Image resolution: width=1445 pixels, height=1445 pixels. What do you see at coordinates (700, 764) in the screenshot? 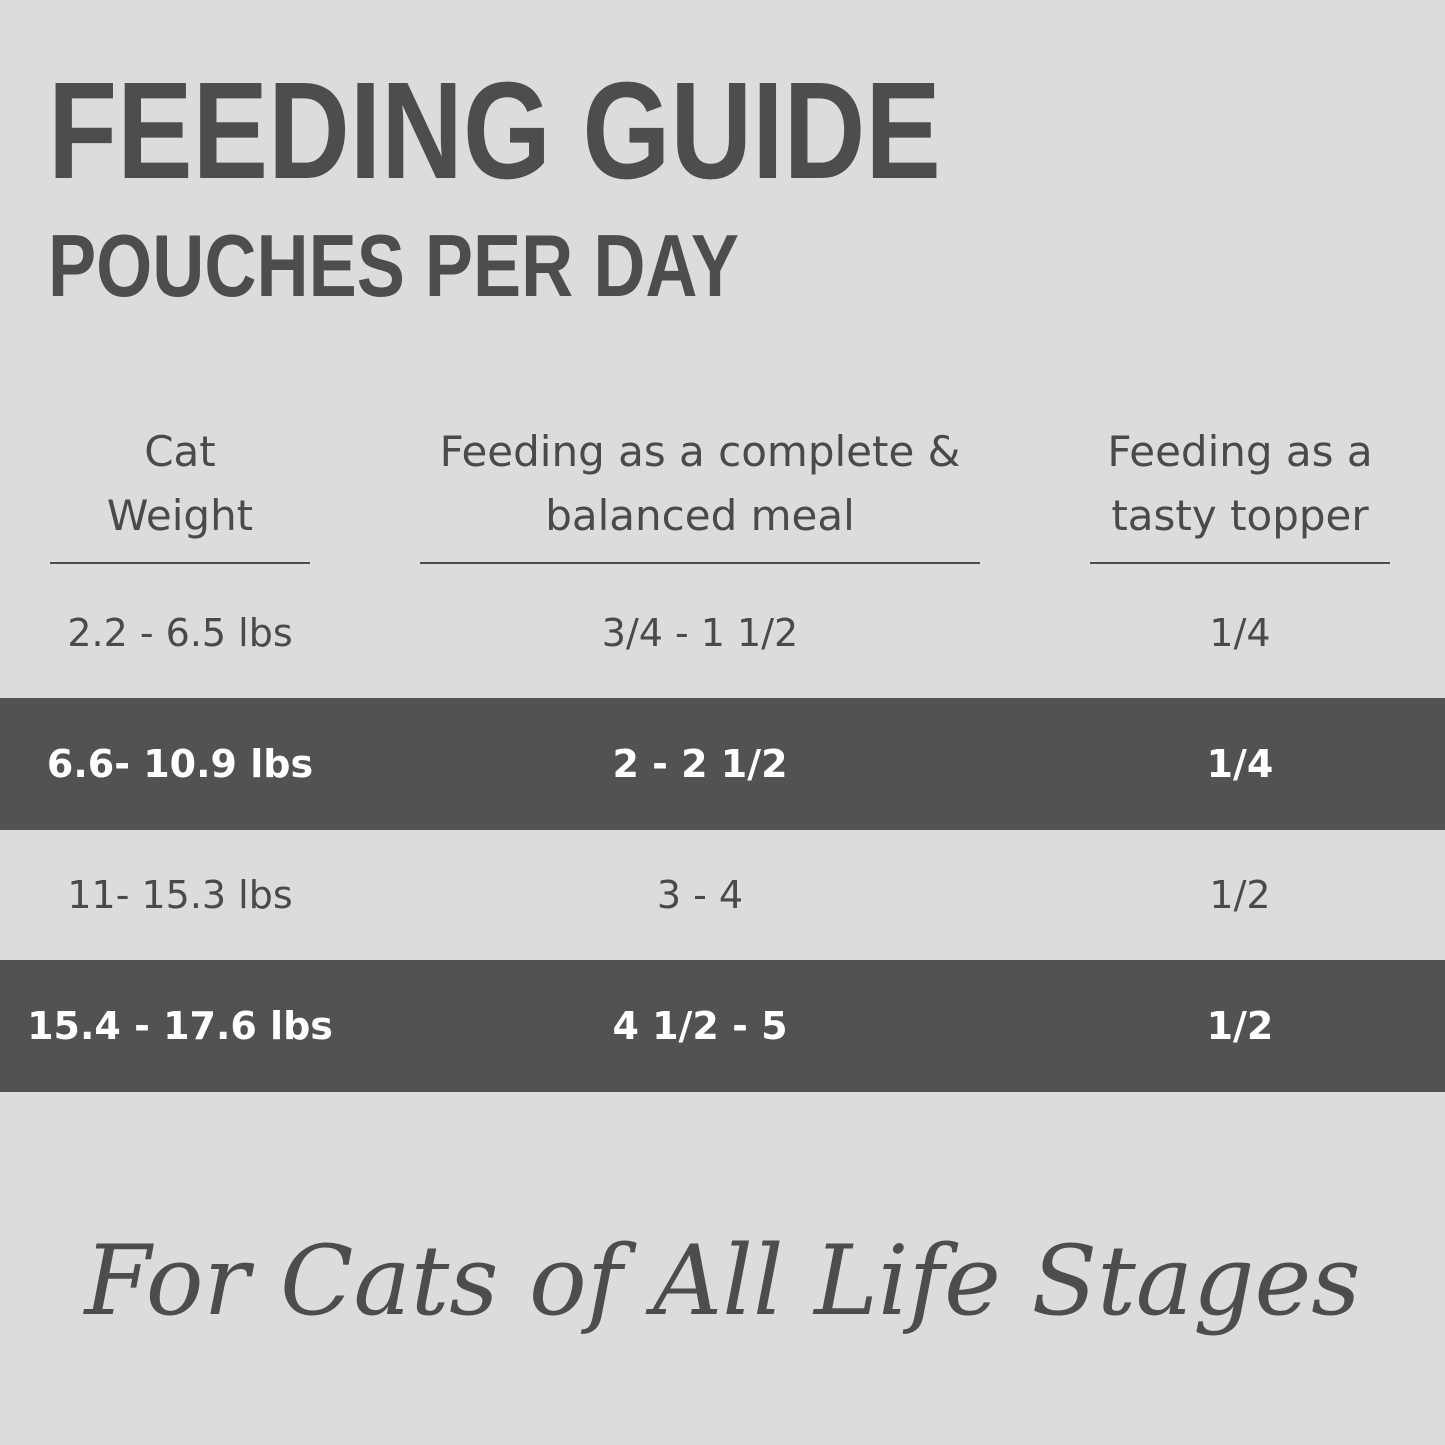
I see `table-cell: 2 - 2 1/2` at bounding box center [700, 764].